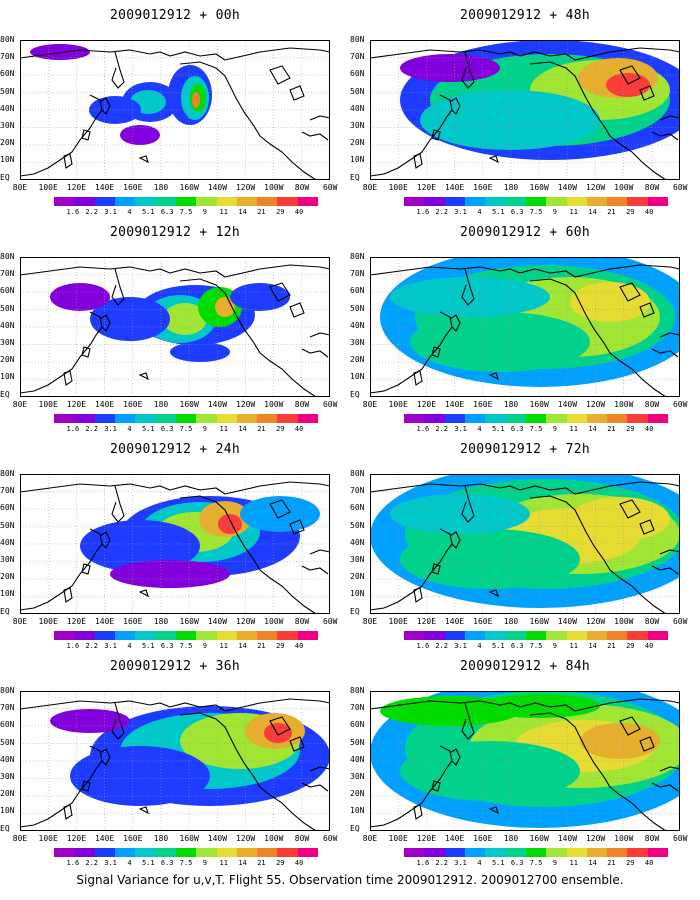 The image size is (700, 900). Describe the element at coordinates (370, 187) in the screenshot. I see `longitude-label: 80E` at that location.